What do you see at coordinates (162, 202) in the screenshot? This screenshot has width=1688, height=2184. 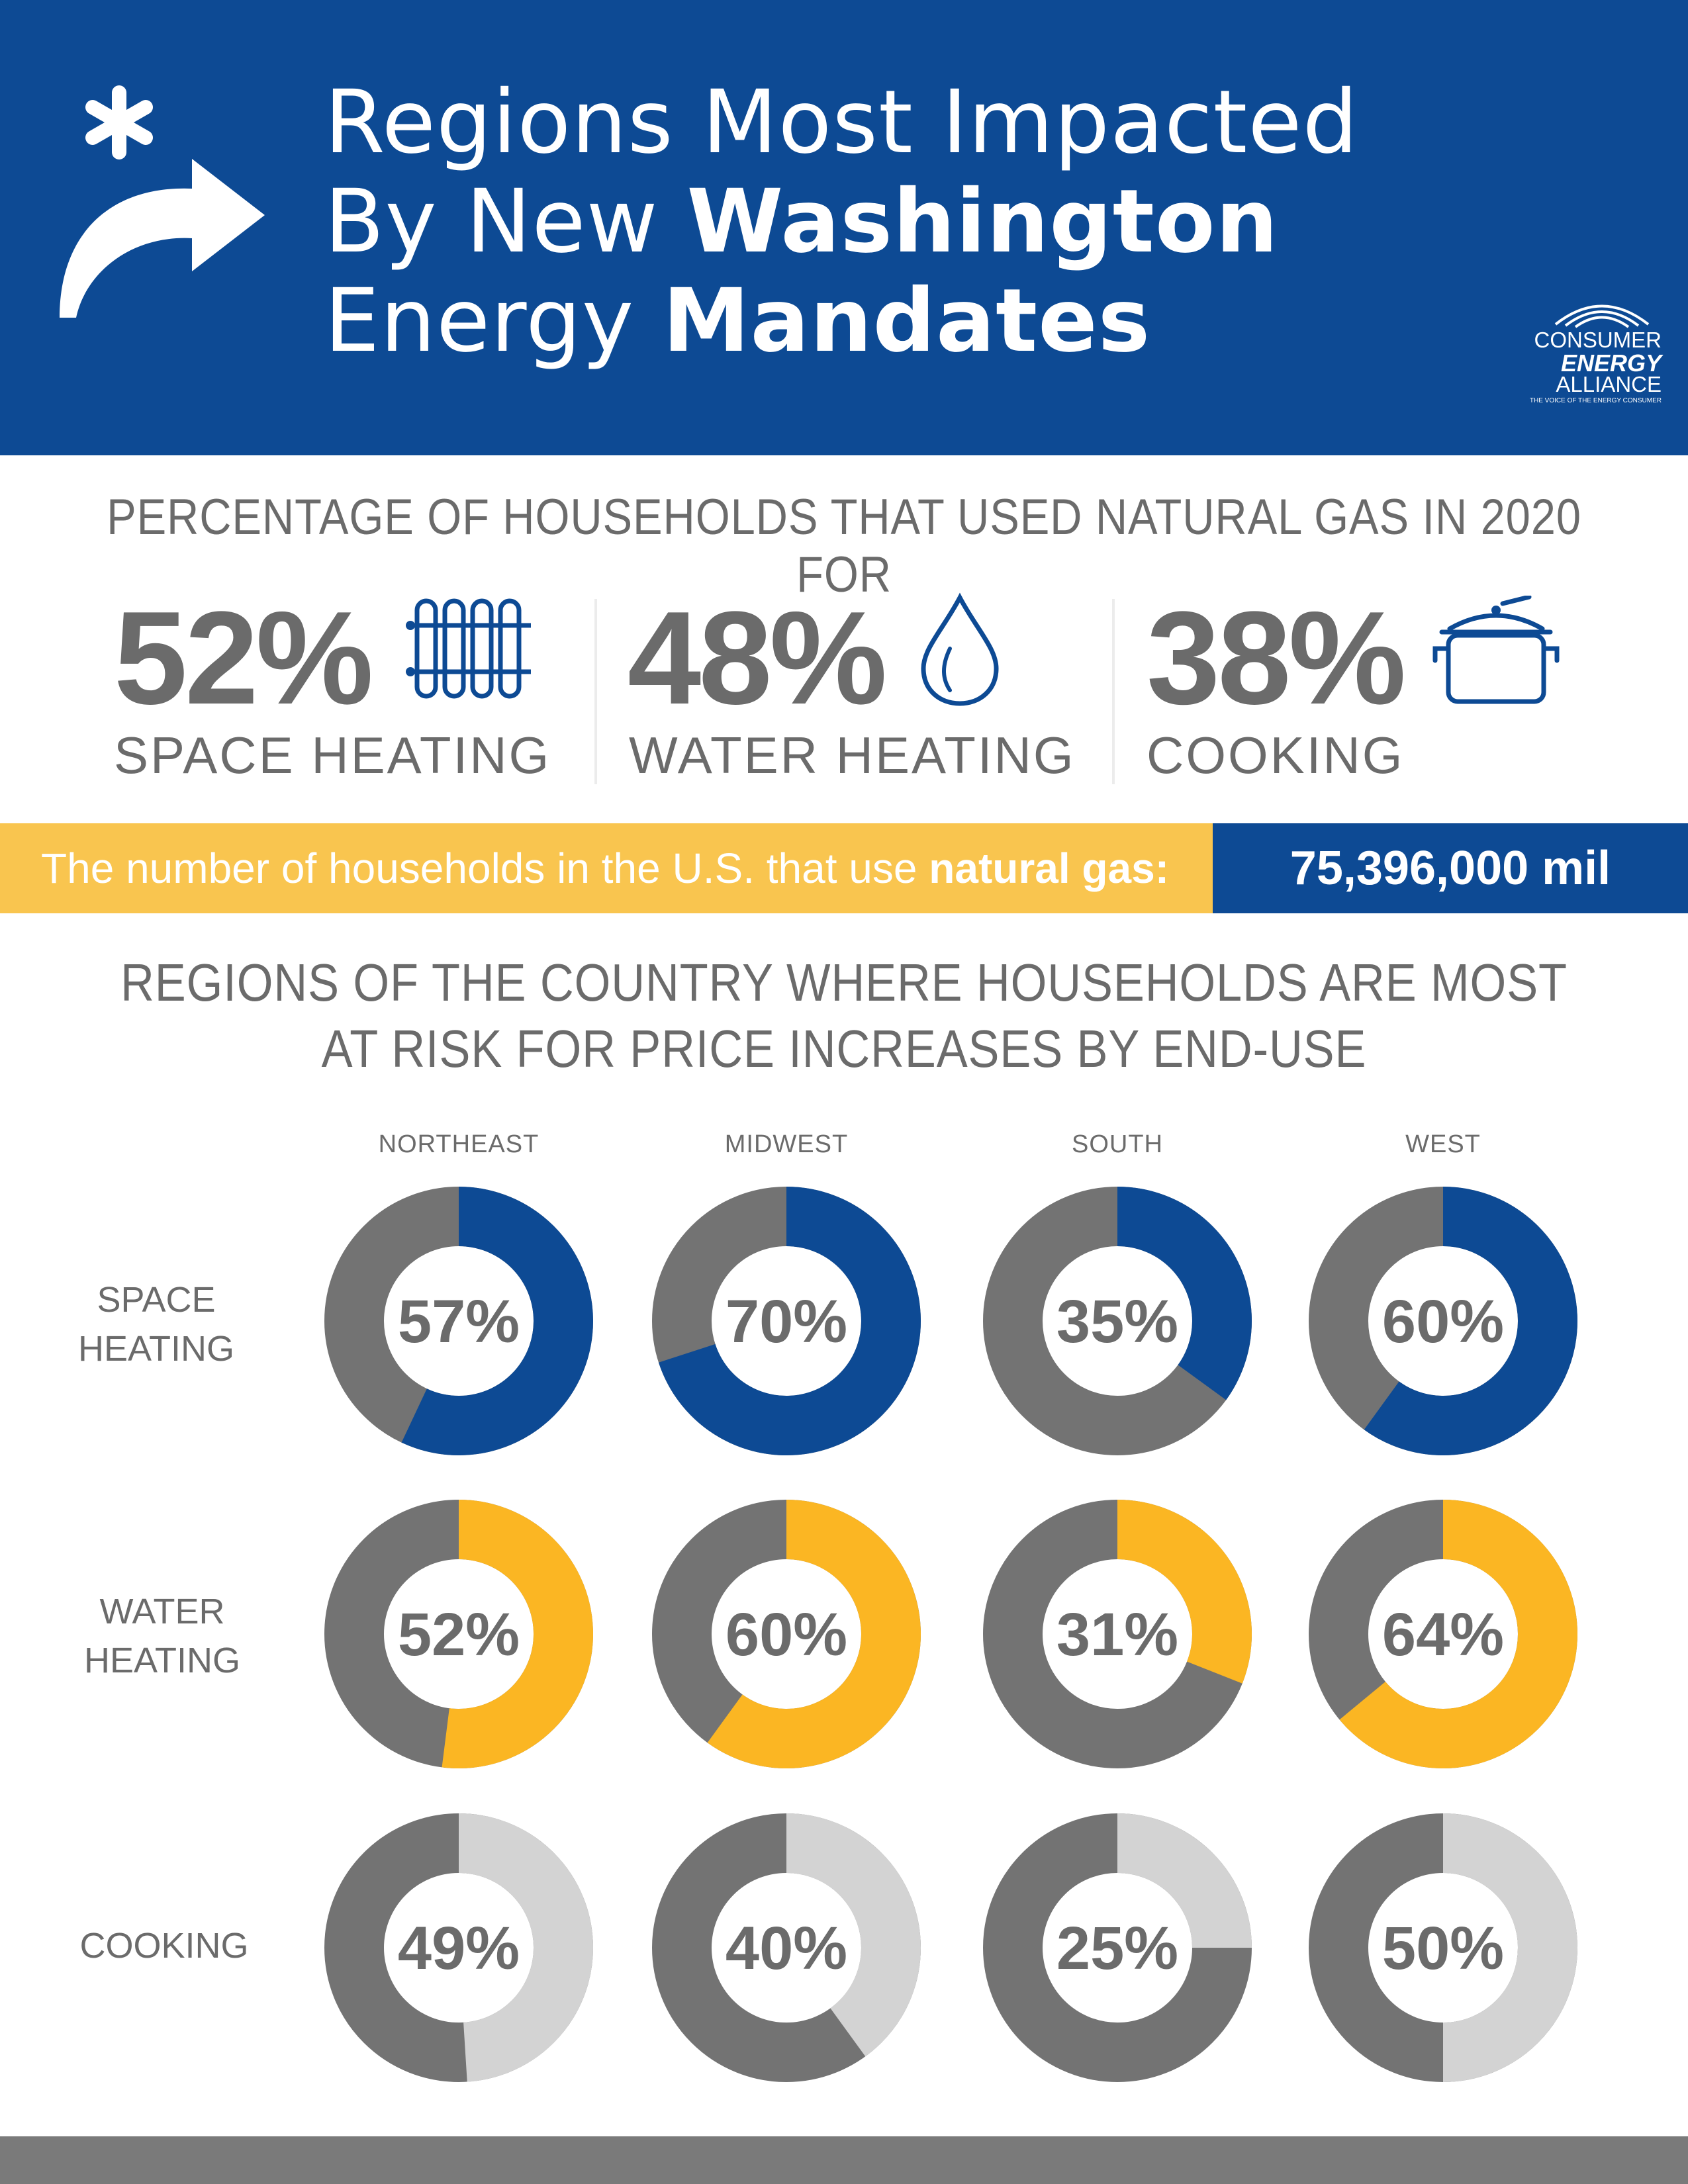 I see `asterisk-arrow-icon` at bounding box center [162, 202].